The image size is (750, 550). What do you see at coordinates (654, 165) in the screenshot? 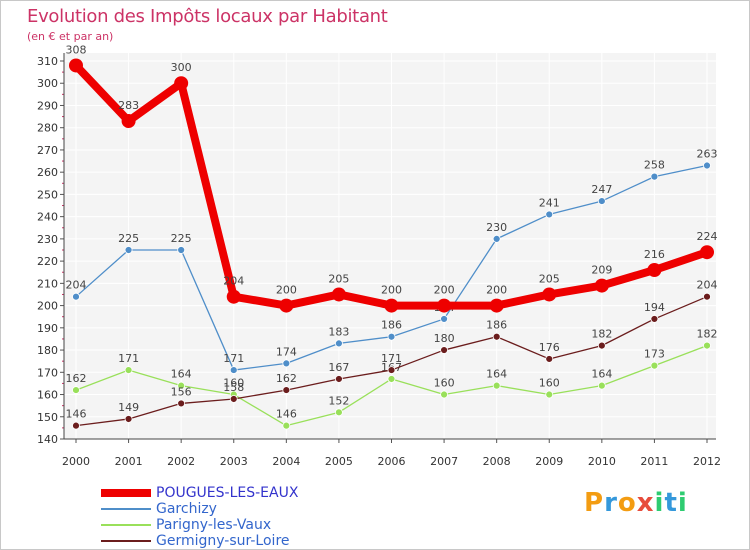
I see `data-label: 258` at bounding box center [654, 165].